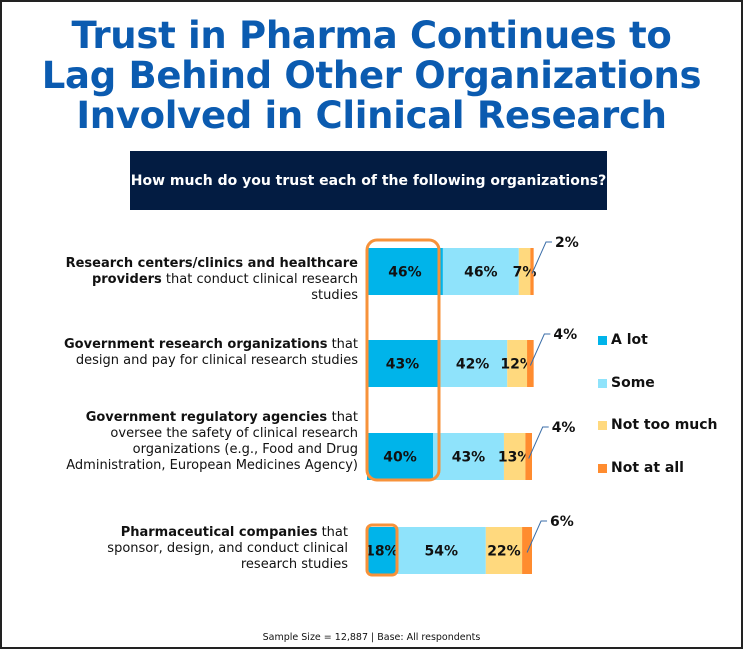 This screenshot has height=649, width=743. Describe the element at coordinates (371, 115) in the screenshot. I see `title-line-3: Involved in Clinical Research` at that location.